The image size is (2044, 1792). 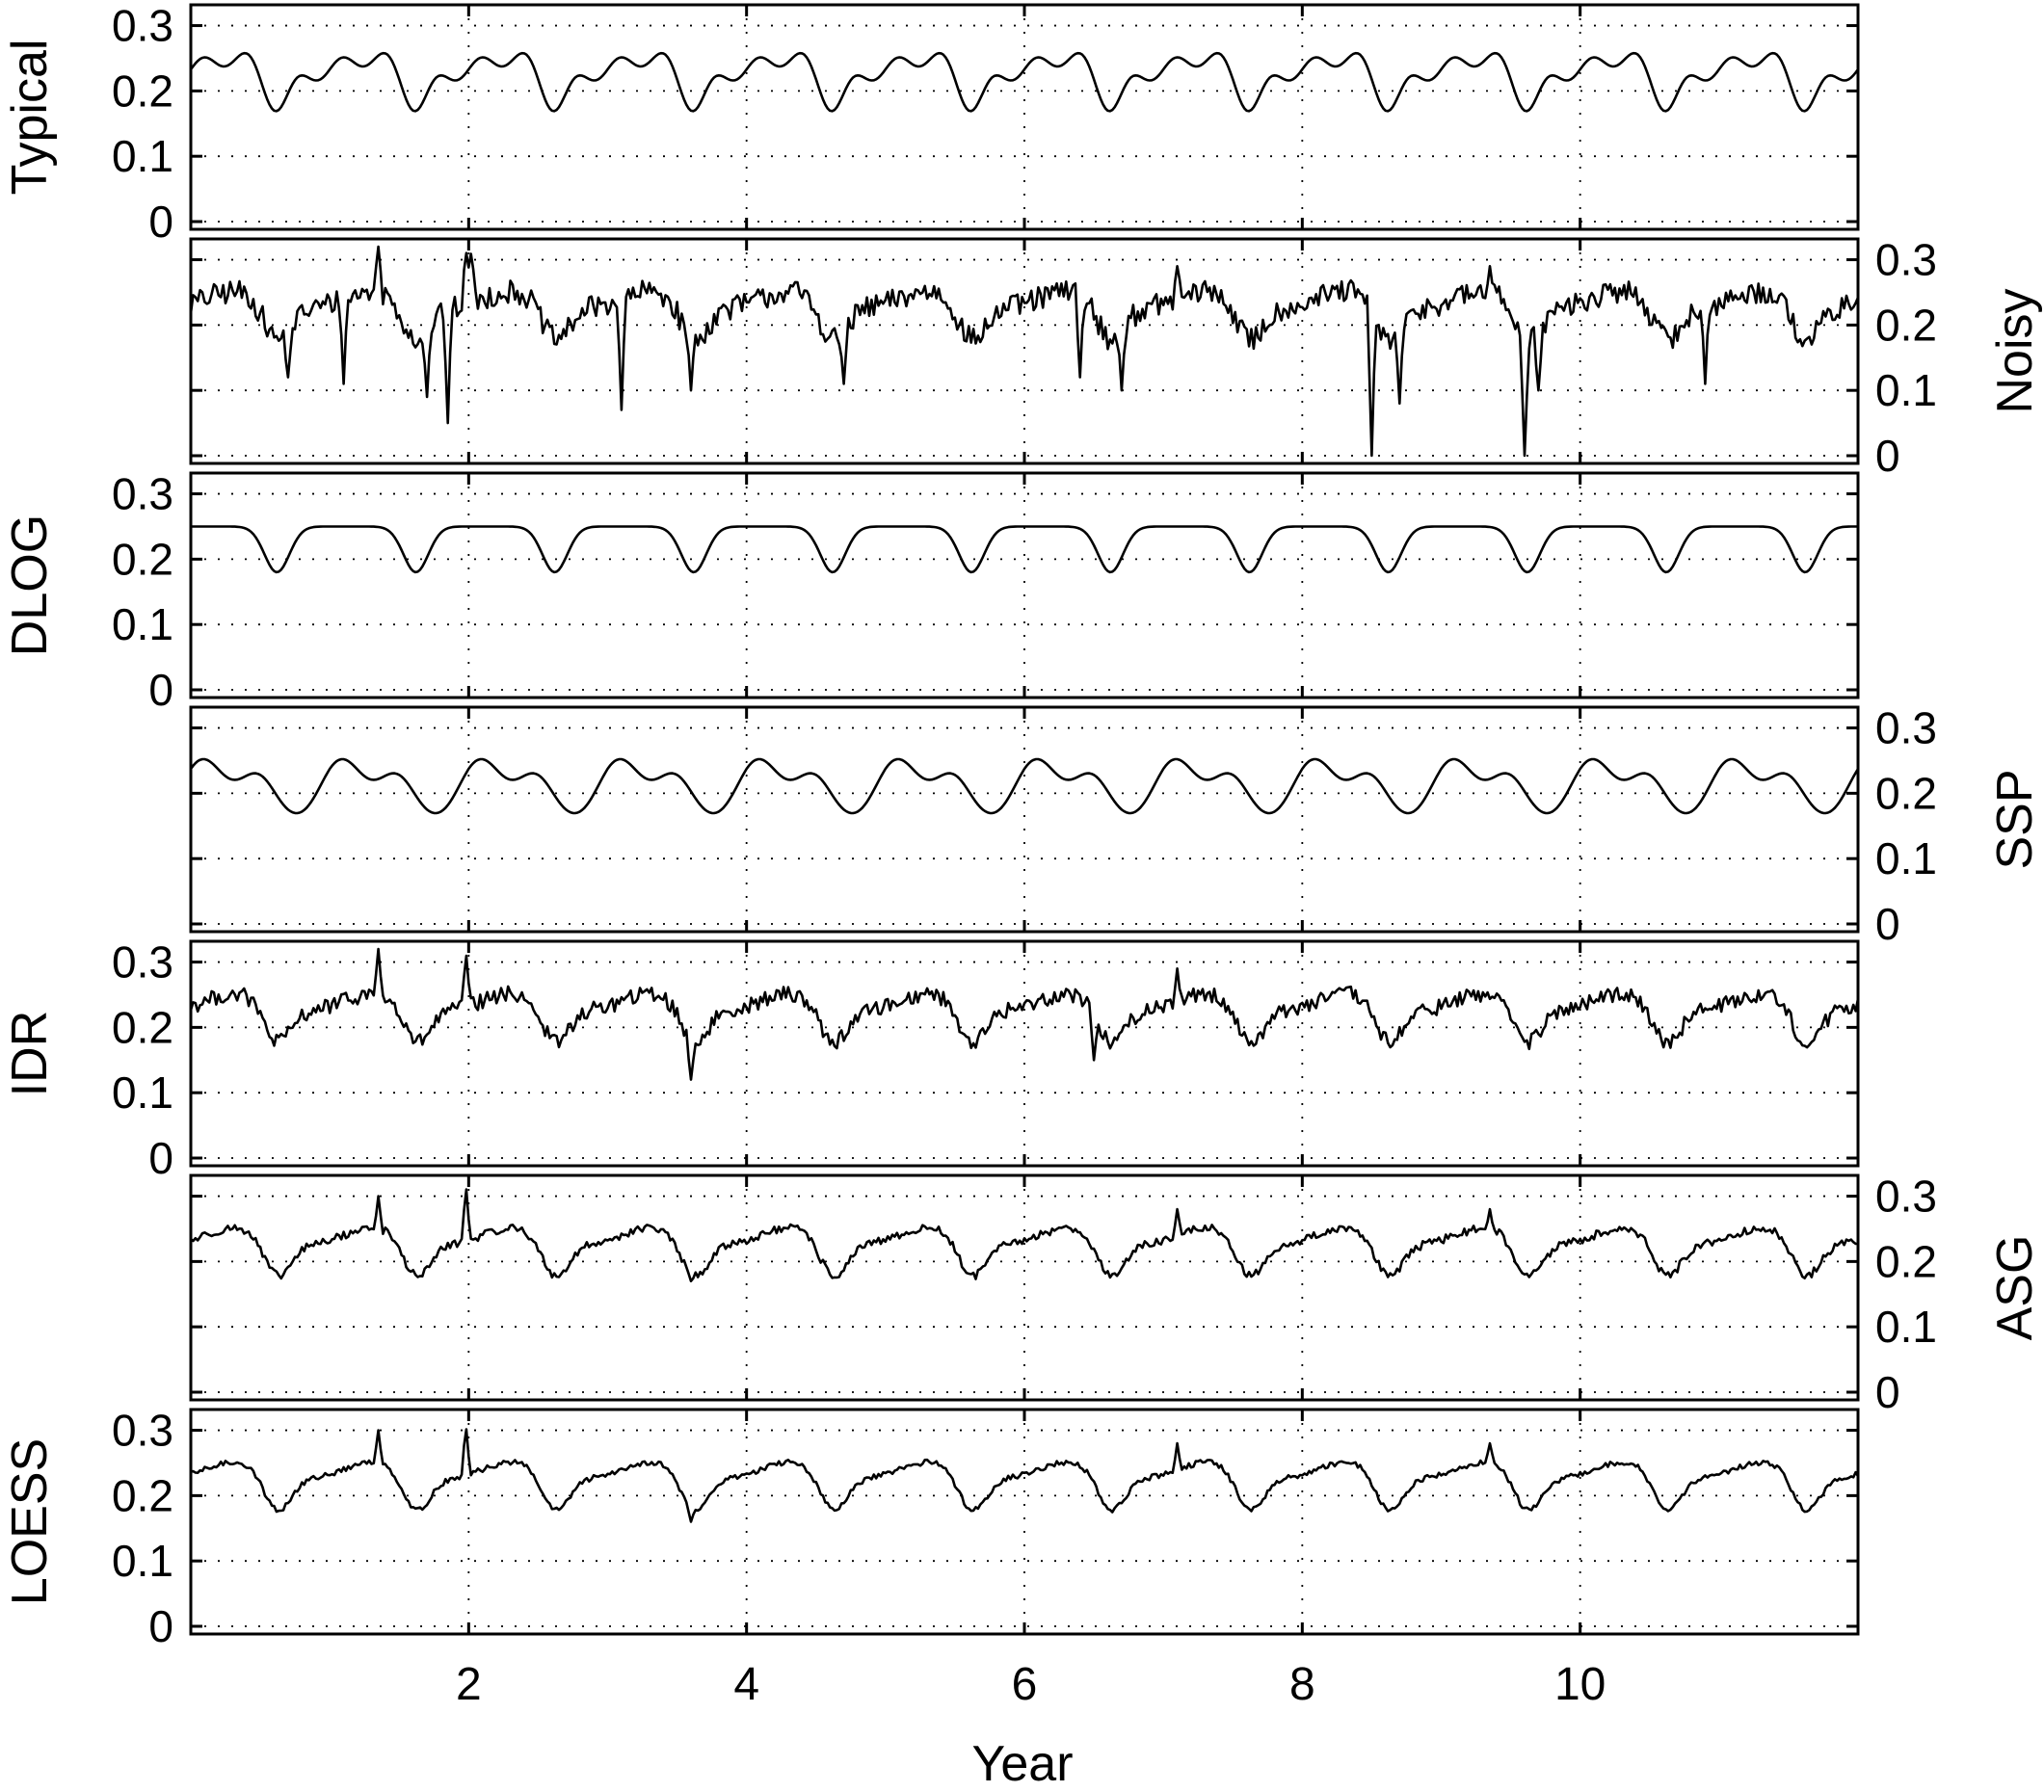 I want to click on series-line-noisy, so click(x=1024, y=352).